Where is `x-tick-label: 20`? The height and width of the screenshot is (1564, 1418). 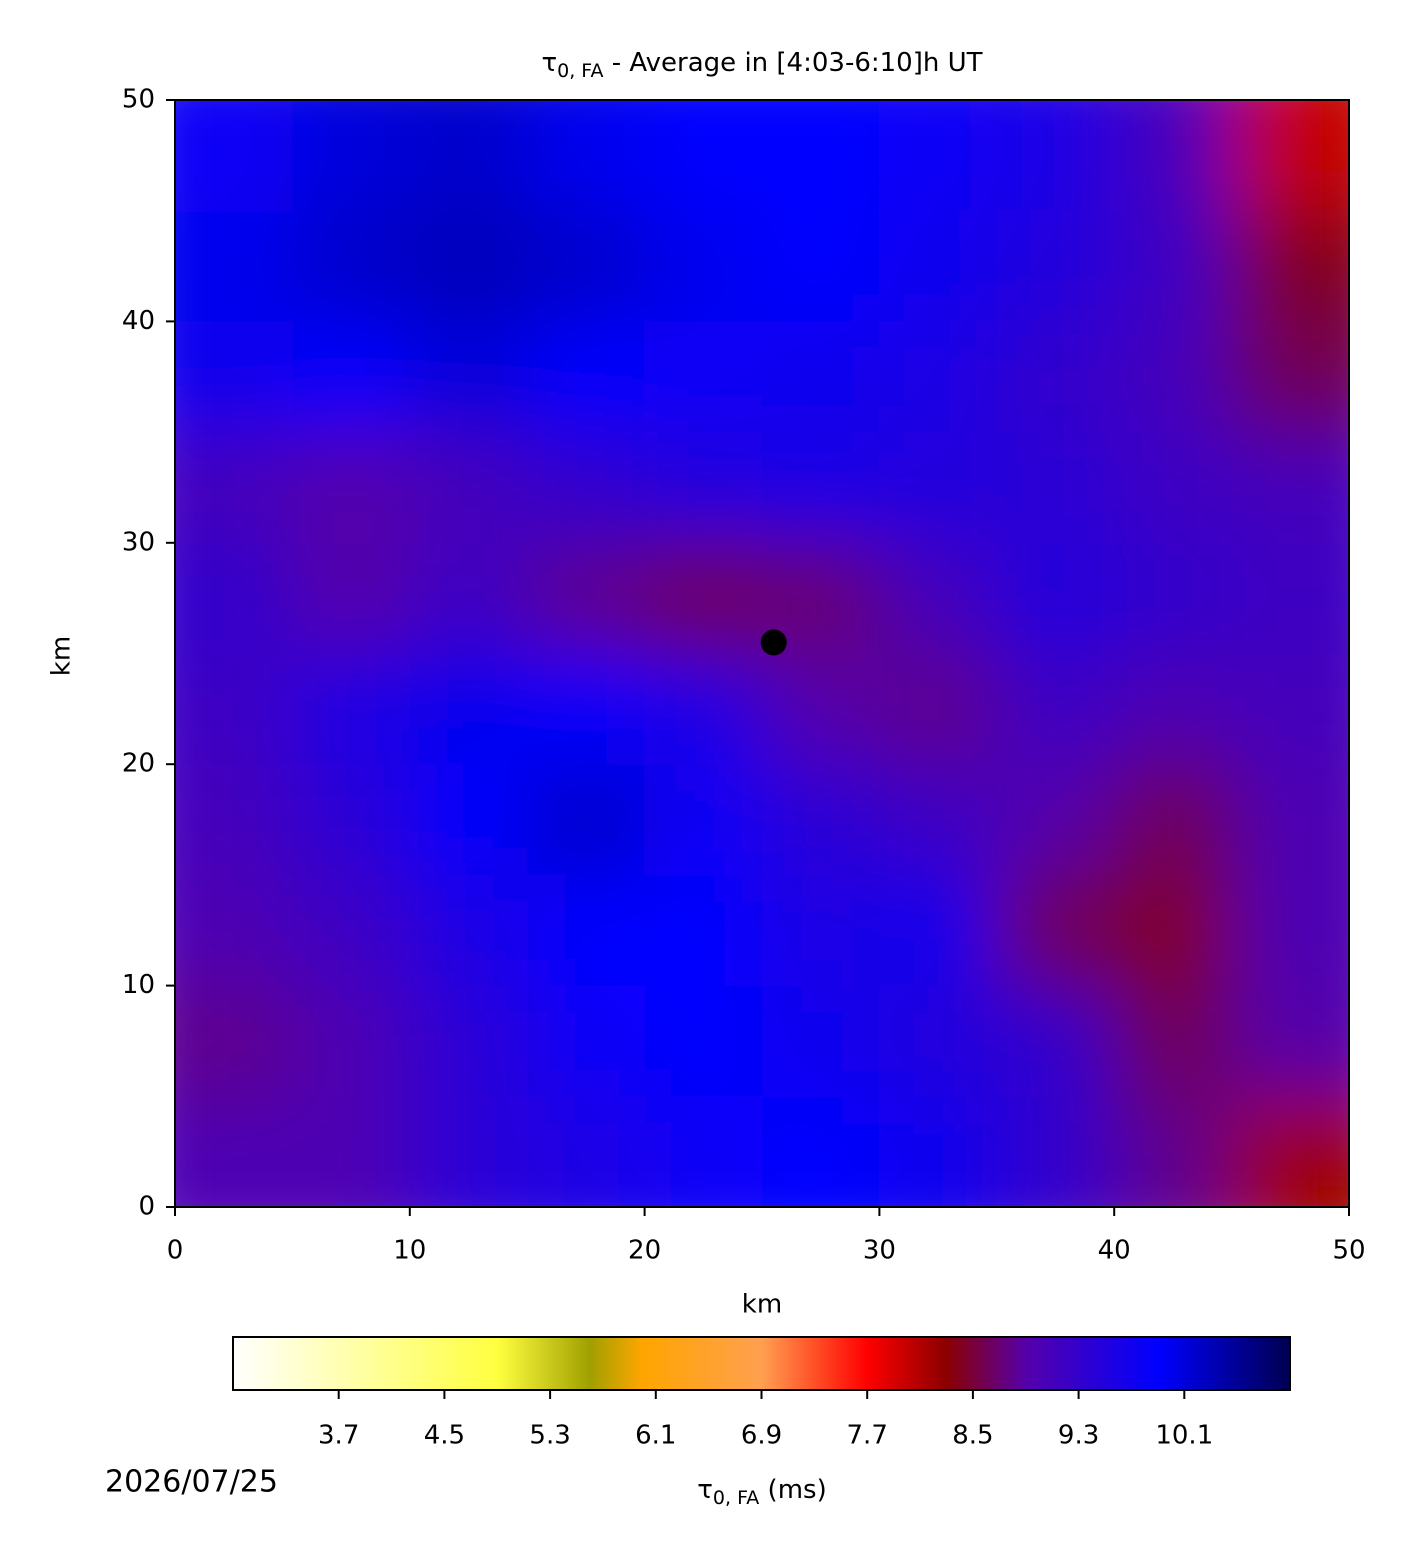 x-tick-label: 20 is located at coordinates (644, 1251).